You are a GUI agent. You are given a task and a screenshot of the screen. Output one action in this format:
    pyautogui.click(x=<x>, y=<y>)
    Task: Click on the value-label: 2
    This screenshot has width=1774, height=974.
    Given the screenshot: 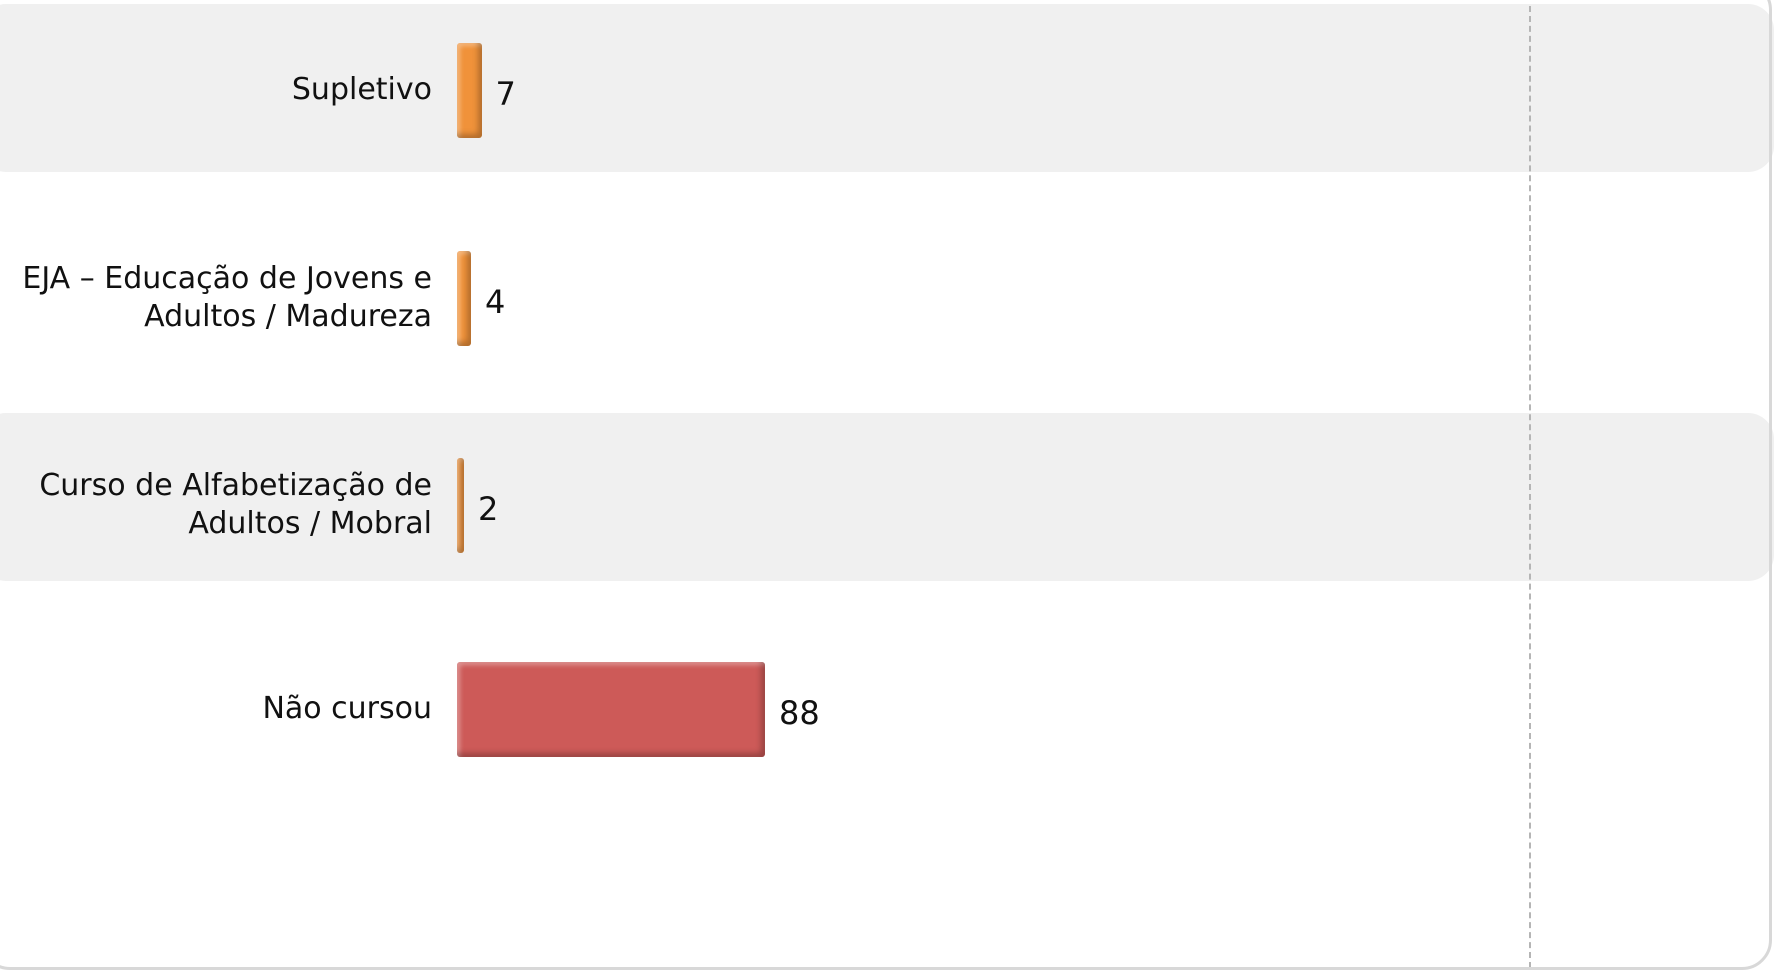 What is the action you would take?
    pyautogui.click(x=488, y=509)
    